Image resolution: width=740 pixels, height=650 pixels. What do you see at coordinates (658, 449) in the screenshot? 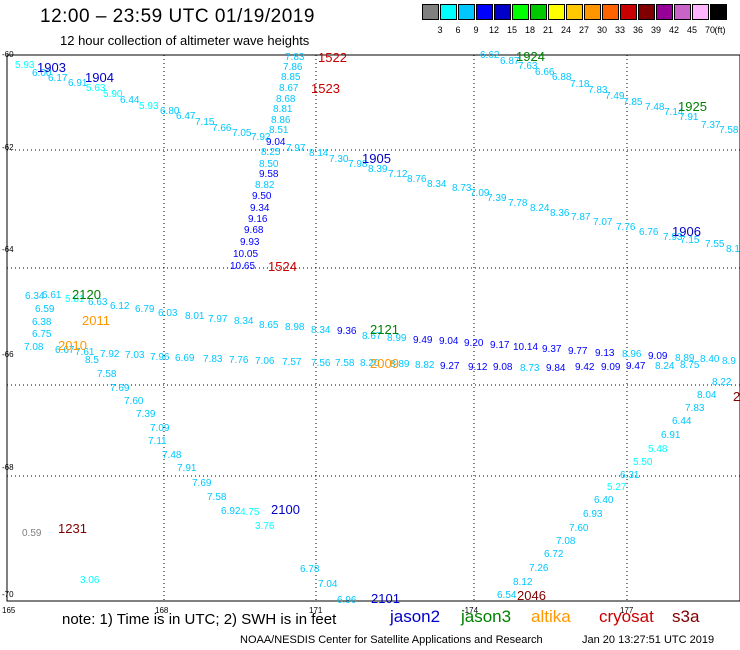
I see `wave-height-value: 5.48` at bounding box center [658, 449].